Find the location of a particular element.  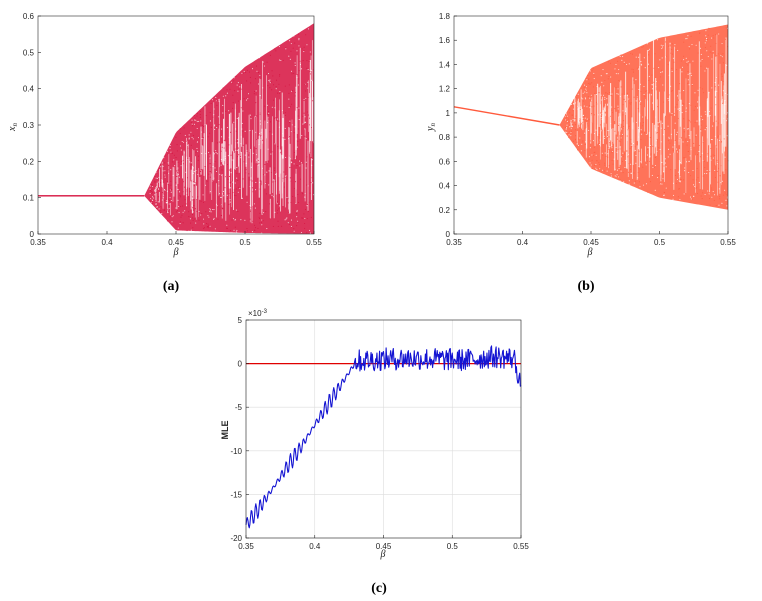

panel-c-ylabel: MLE is located at coordinates (225, 430).